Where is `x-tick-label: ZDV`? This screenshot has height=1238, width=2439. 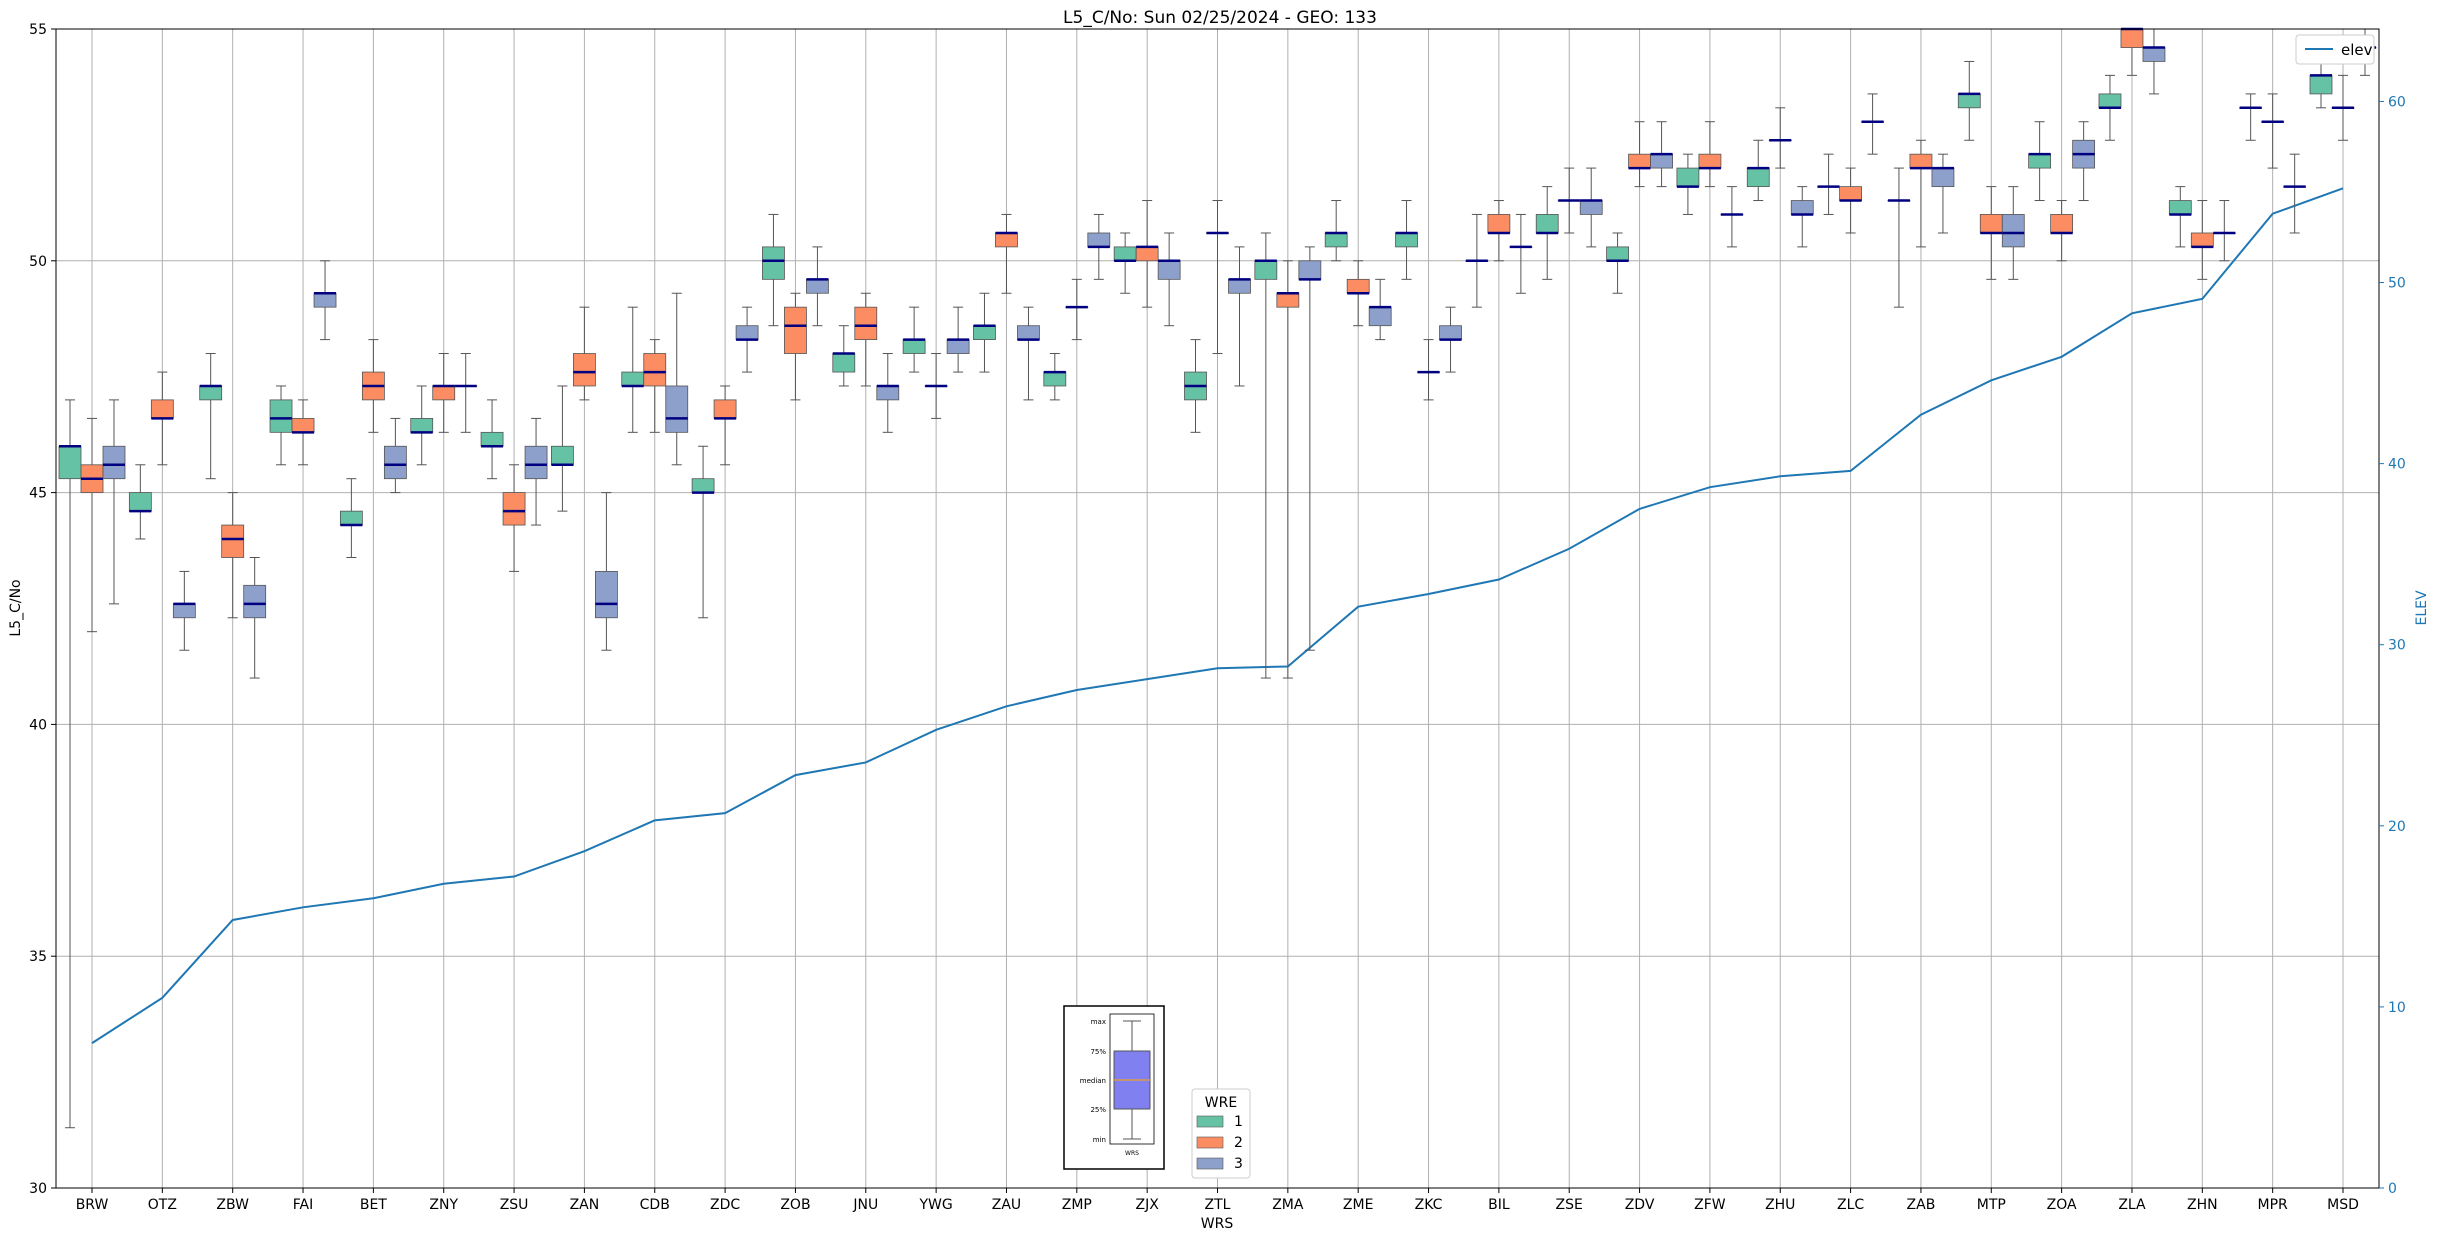 x-tick-label: ZDV is located at coordinates (1640, 1205).